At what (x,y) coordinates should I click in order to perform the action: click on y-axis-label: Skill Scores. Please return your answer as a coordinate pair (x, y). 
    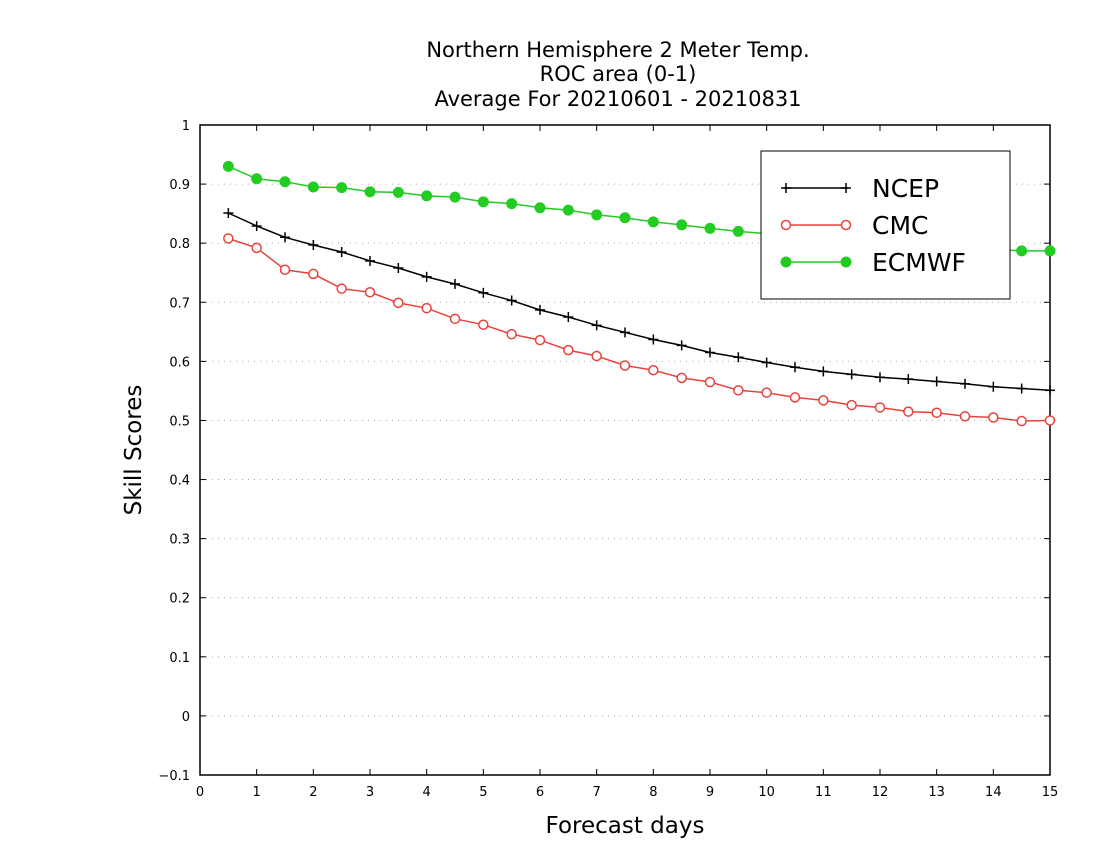
    Looking at the image, I should click on (134, 450).